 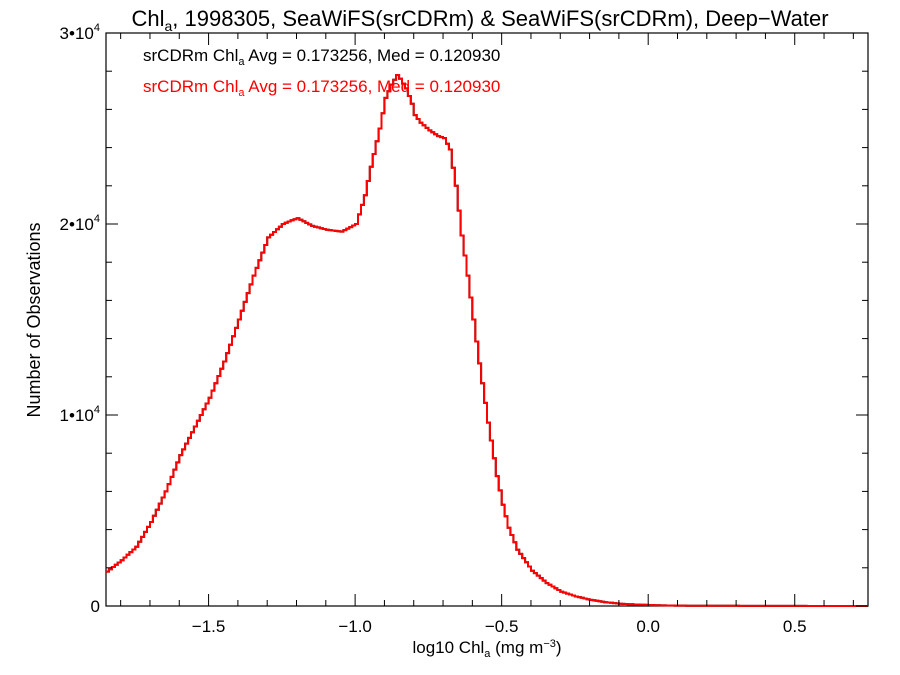 What do you see at coordinates (77, 415) in the screenshot?
I see `y-tick-label-mantissa: 1•10` at bounding box center [77, 415].